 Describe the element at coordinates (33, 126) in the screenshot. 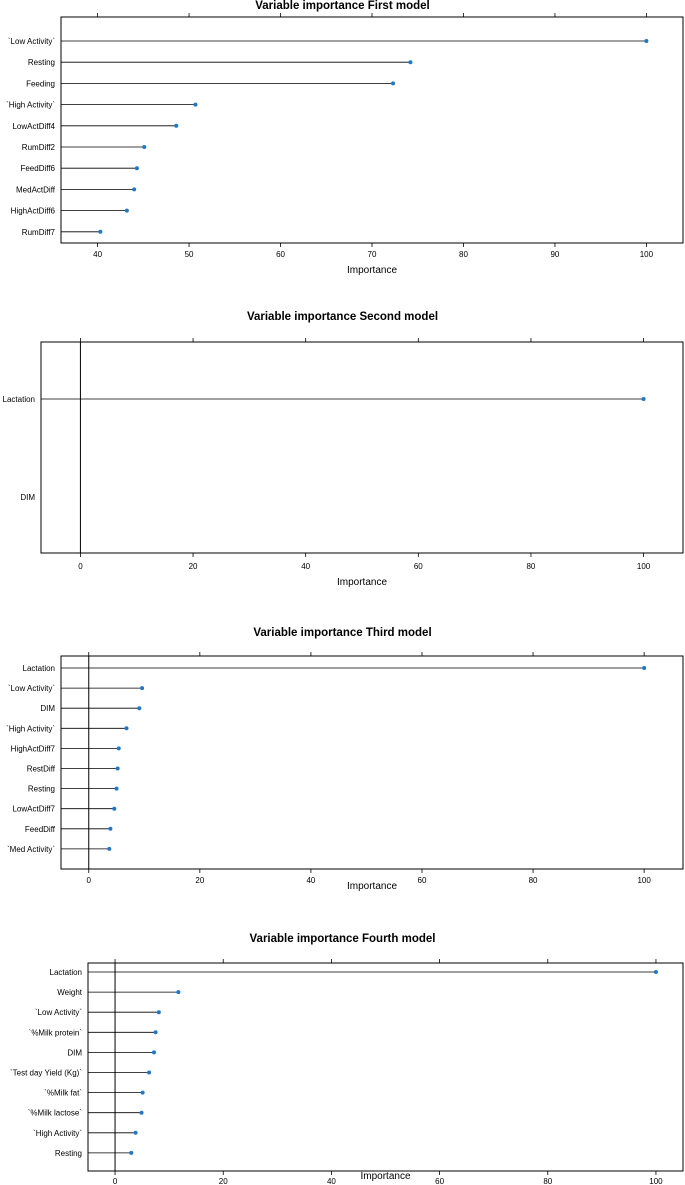

I see `category-label: LowActDiff4` at that location.